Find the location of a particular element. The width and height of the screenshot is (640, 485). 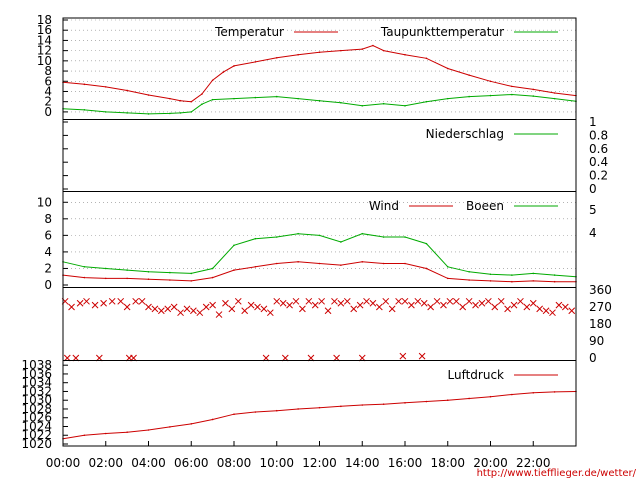

legend-label-precipitation-0: Niederschlag is located at coordinates (465, 134).